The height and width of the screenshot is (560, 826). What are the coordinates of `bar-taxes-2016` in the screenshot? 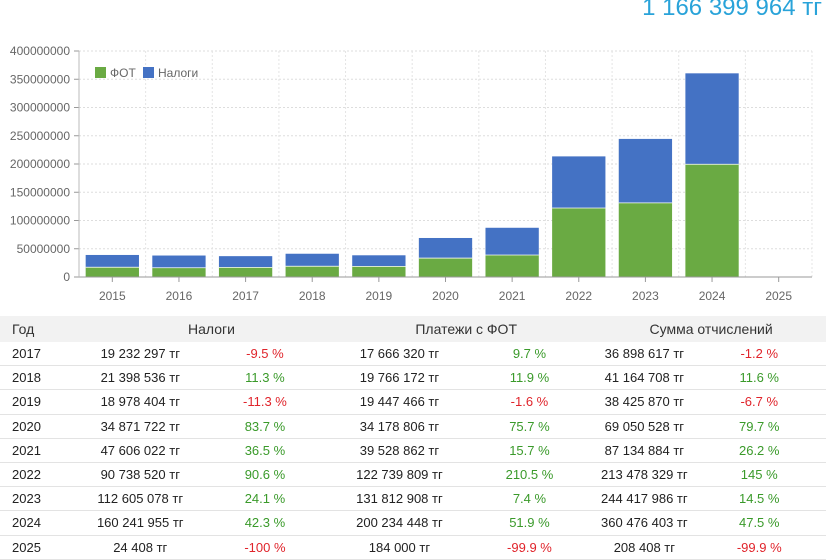 It's located at (178, 262).